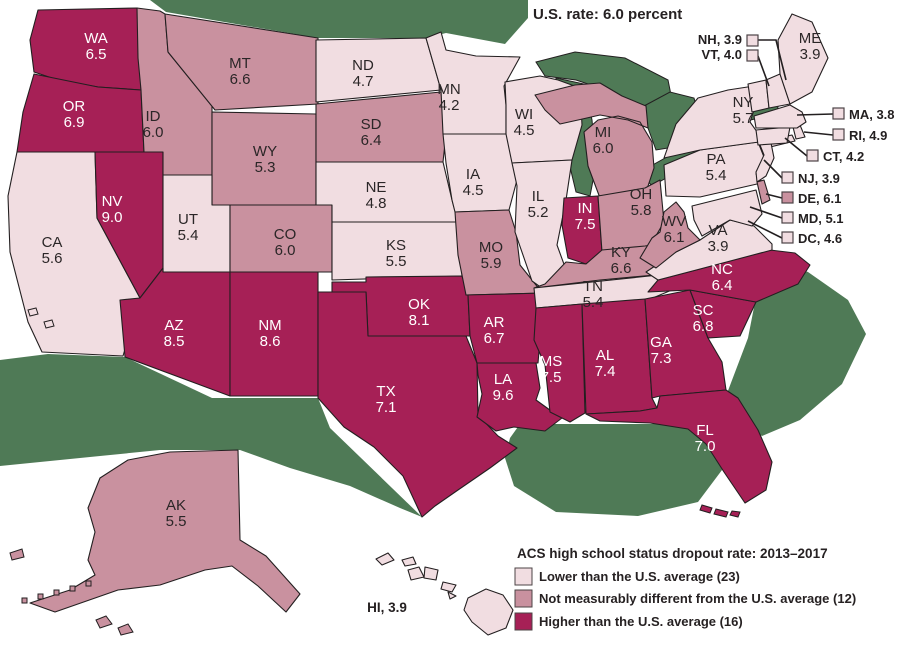 The height and width of the screenshot is (651, 899). Describe the element at coordinates (772, 60) in the screenshot. I see `callout-line-NH` at that location.